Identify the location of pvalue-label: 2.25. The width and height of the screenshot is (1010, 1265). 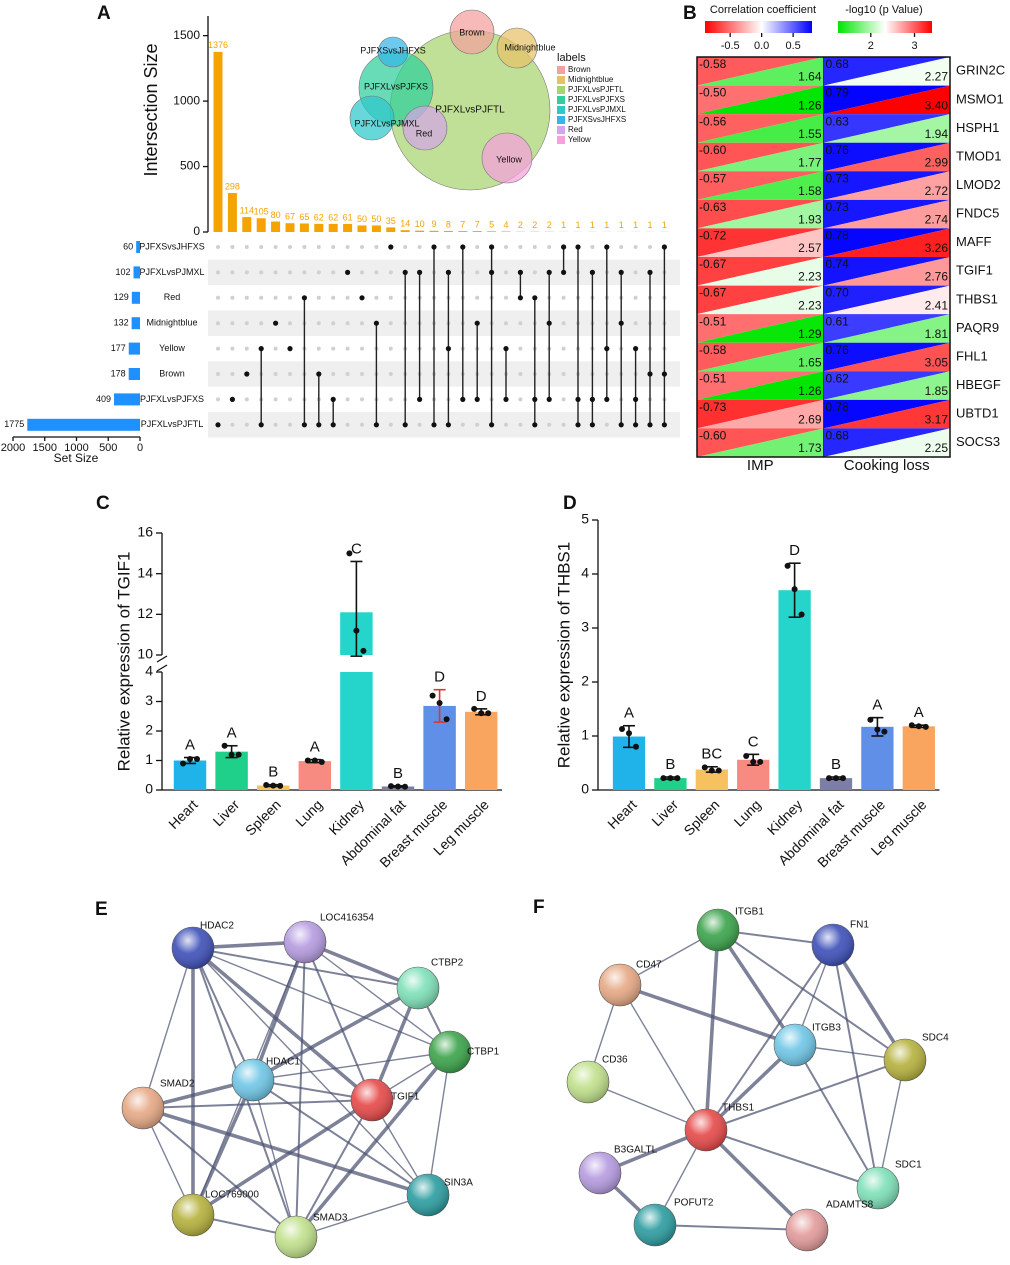
(937, 448).